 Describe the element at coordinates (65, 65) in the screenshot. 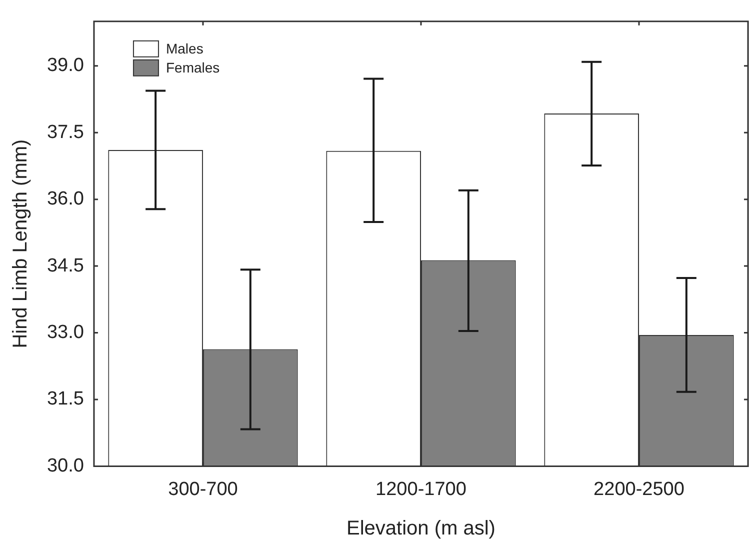

I see `y-tick-label: 39.0` at that location.